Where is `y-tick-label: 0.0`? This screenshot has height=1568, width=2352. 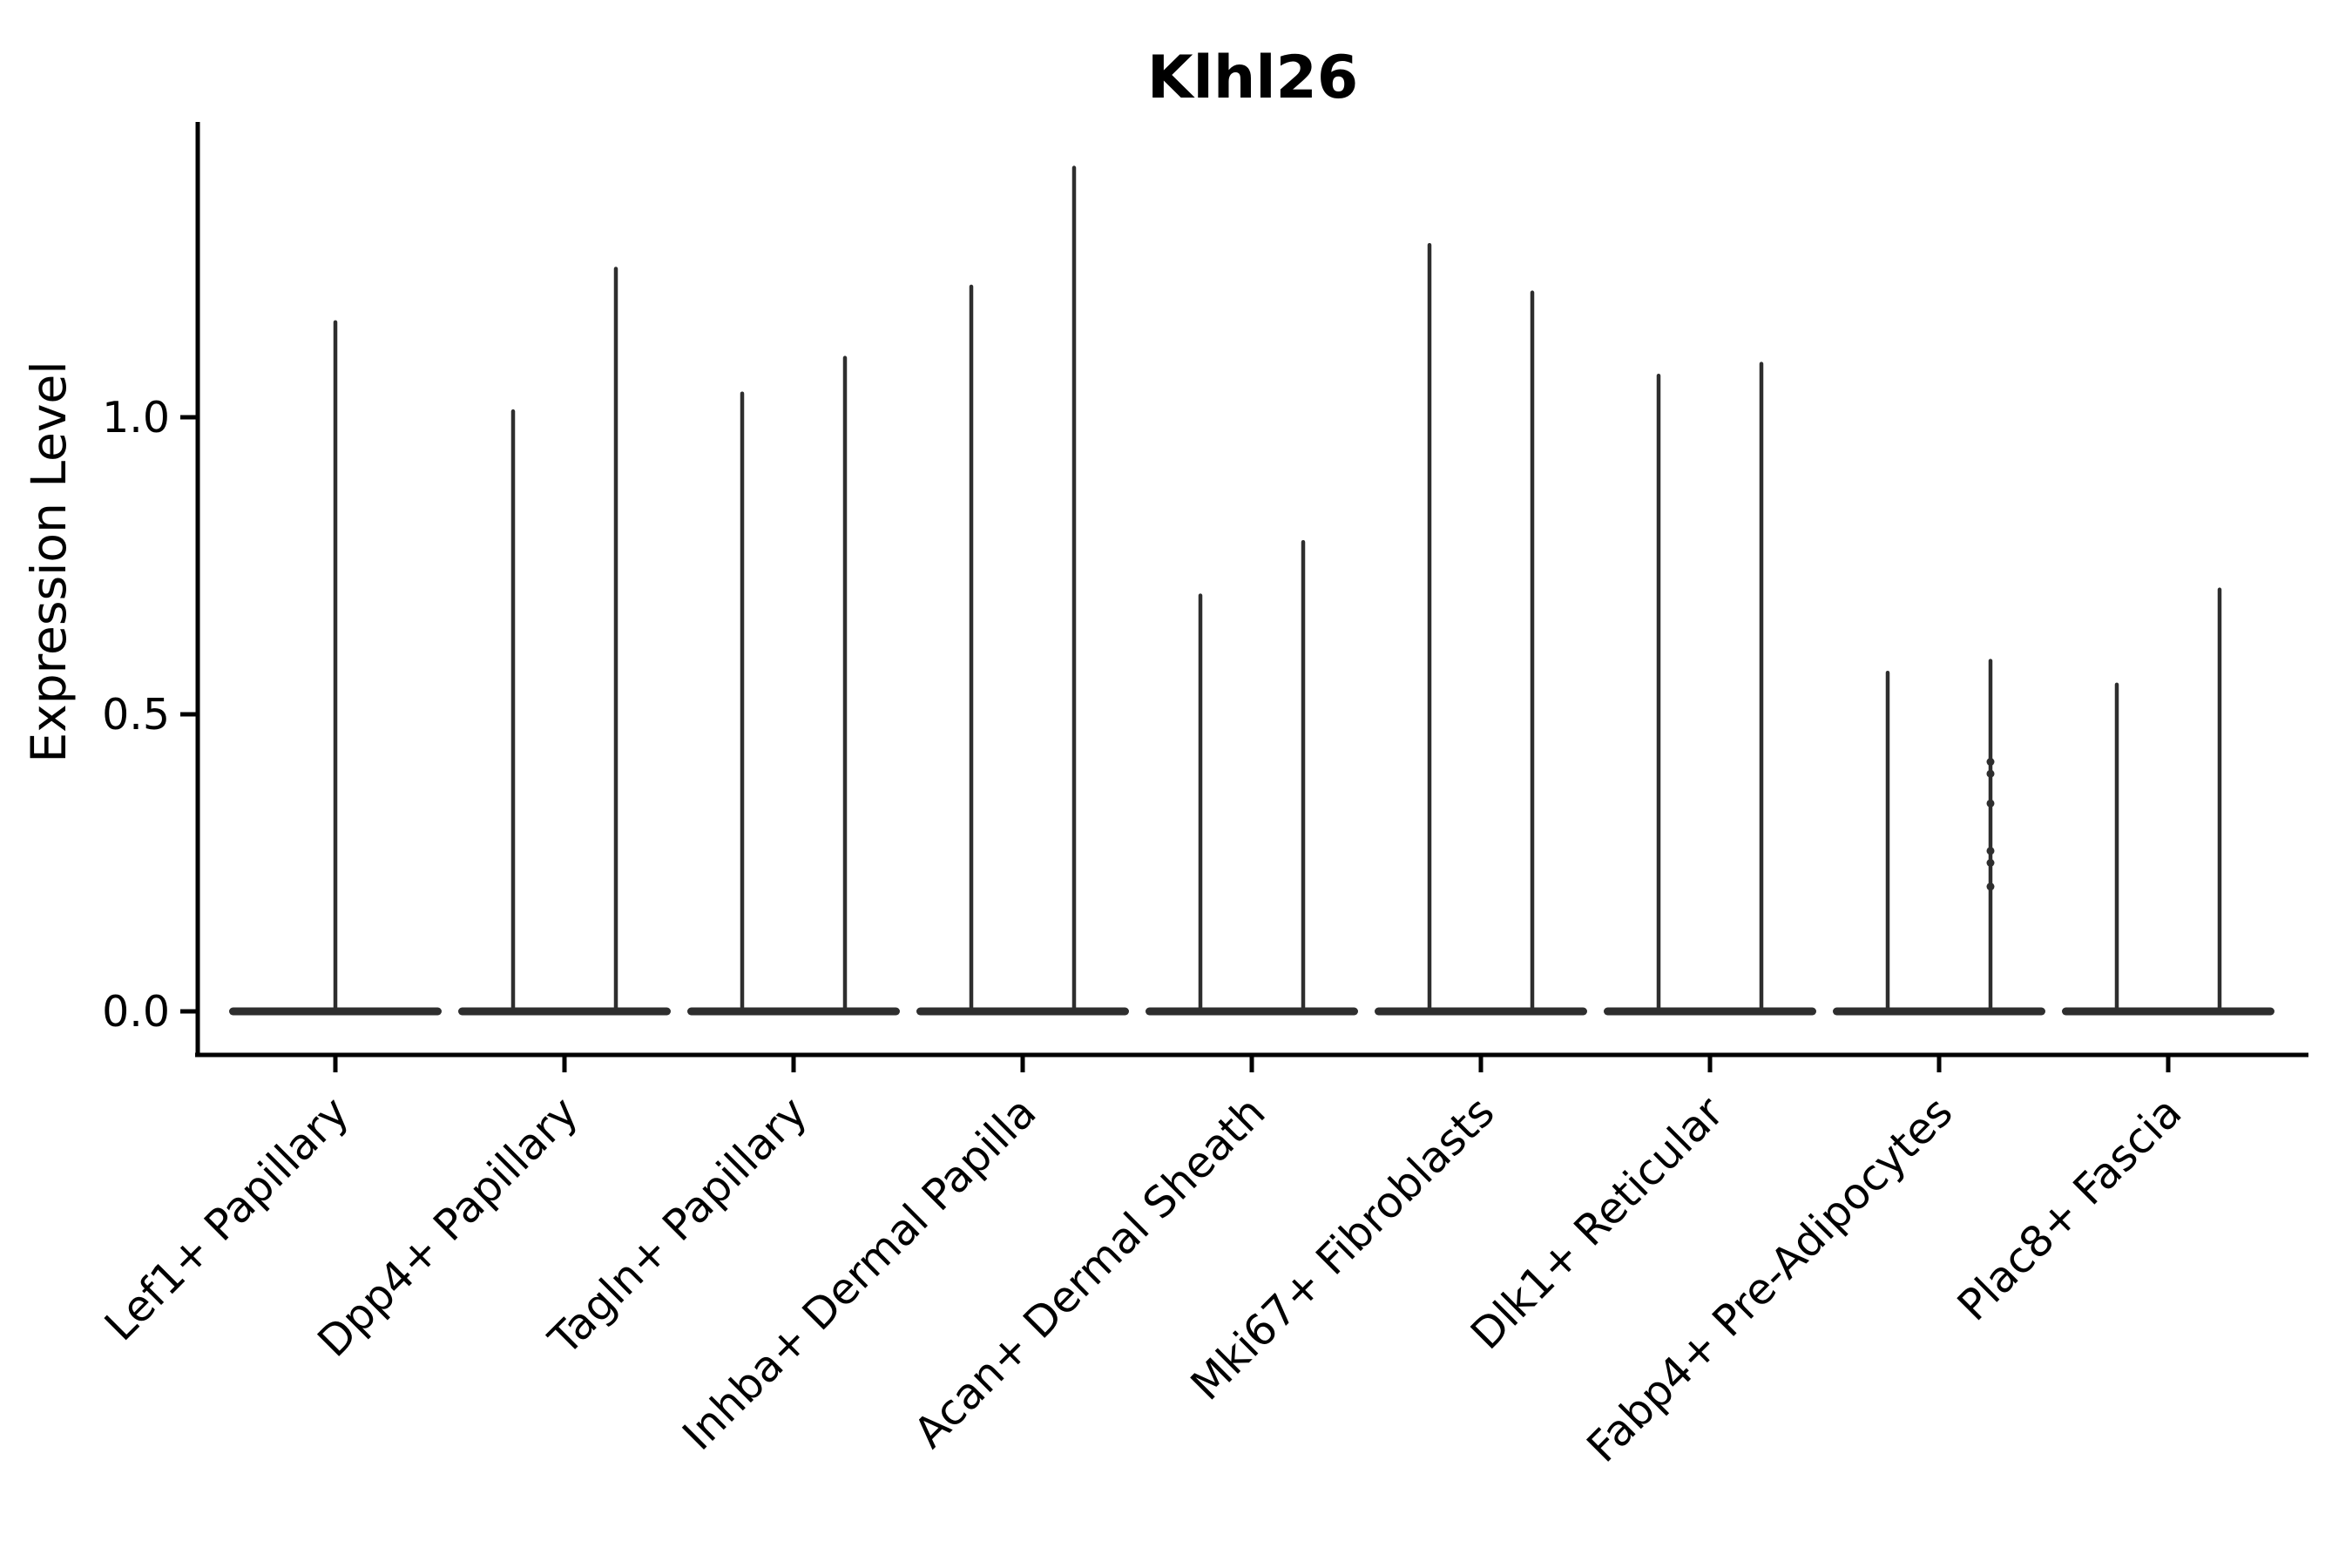
y-tick-label: 0.0 is located at coordinates (136, 1012).